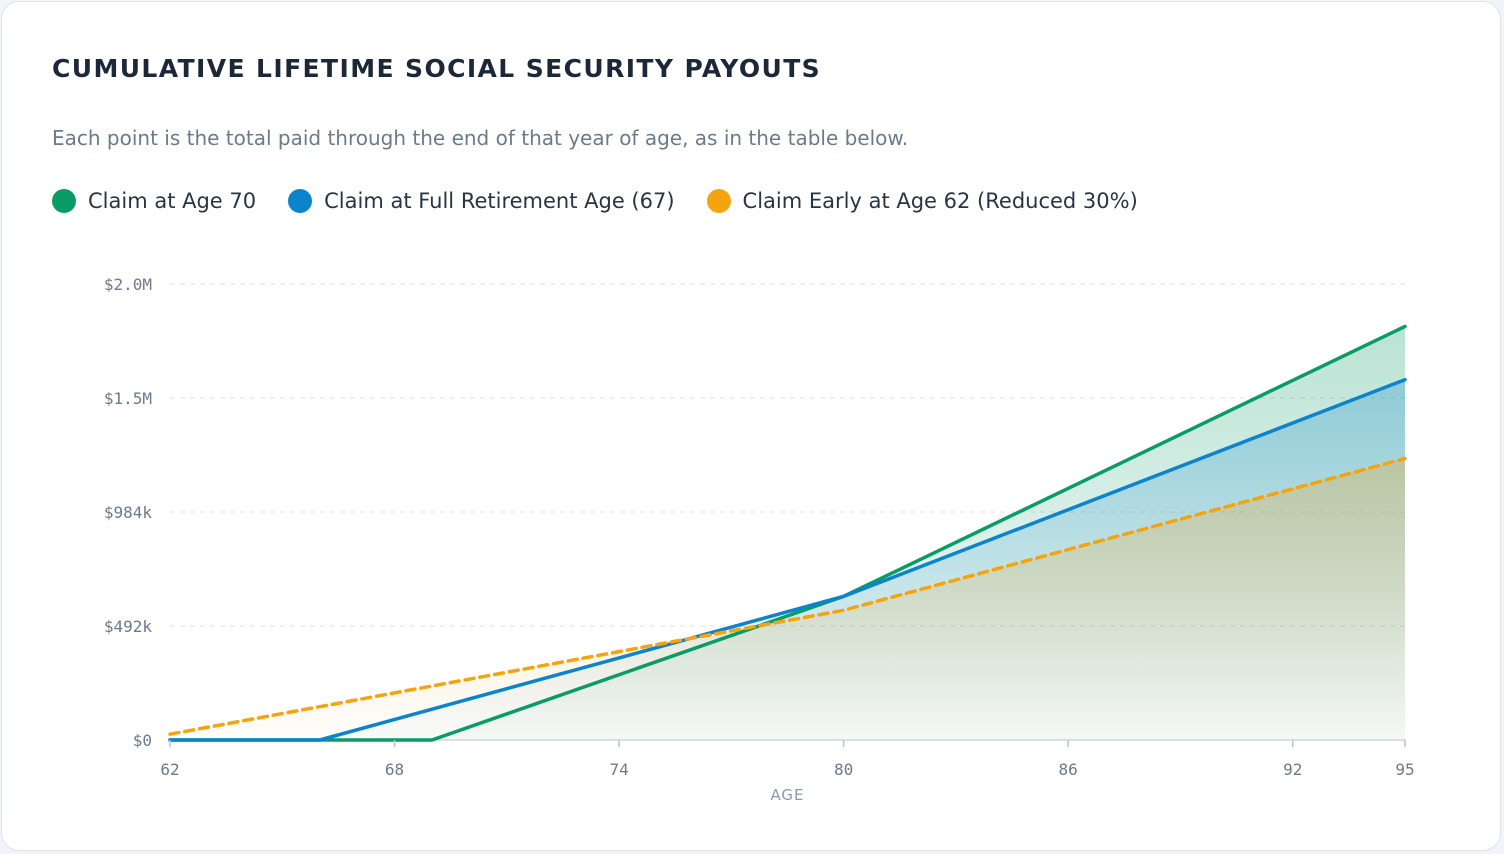 The image size is (1504, 854). What do you see at coordinates (1068, 769) in the screenshot?
I see `x-tick-label: 86` at bounding box center [1068, 769].